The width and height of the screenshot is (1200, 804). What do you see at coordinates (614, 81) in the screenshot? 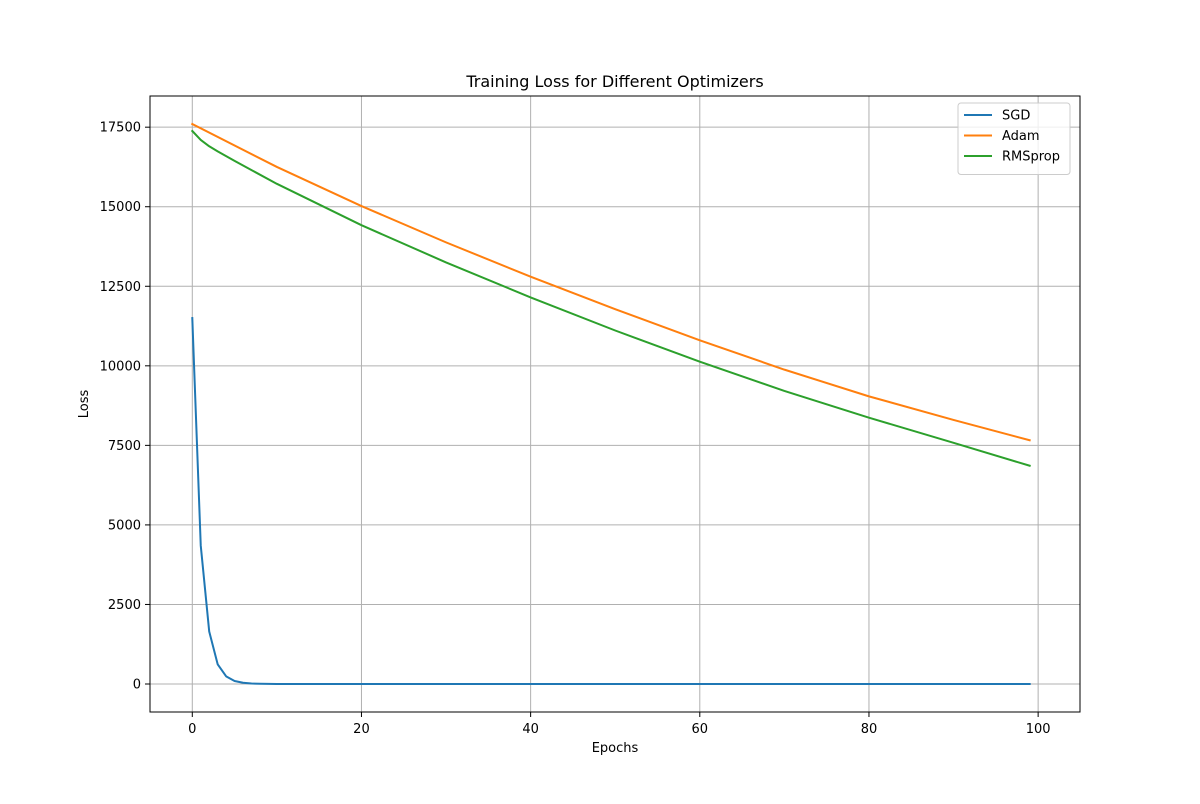
I see `chart-title: Training Loss for Different Optimizers` at bounding box center [614, 81].